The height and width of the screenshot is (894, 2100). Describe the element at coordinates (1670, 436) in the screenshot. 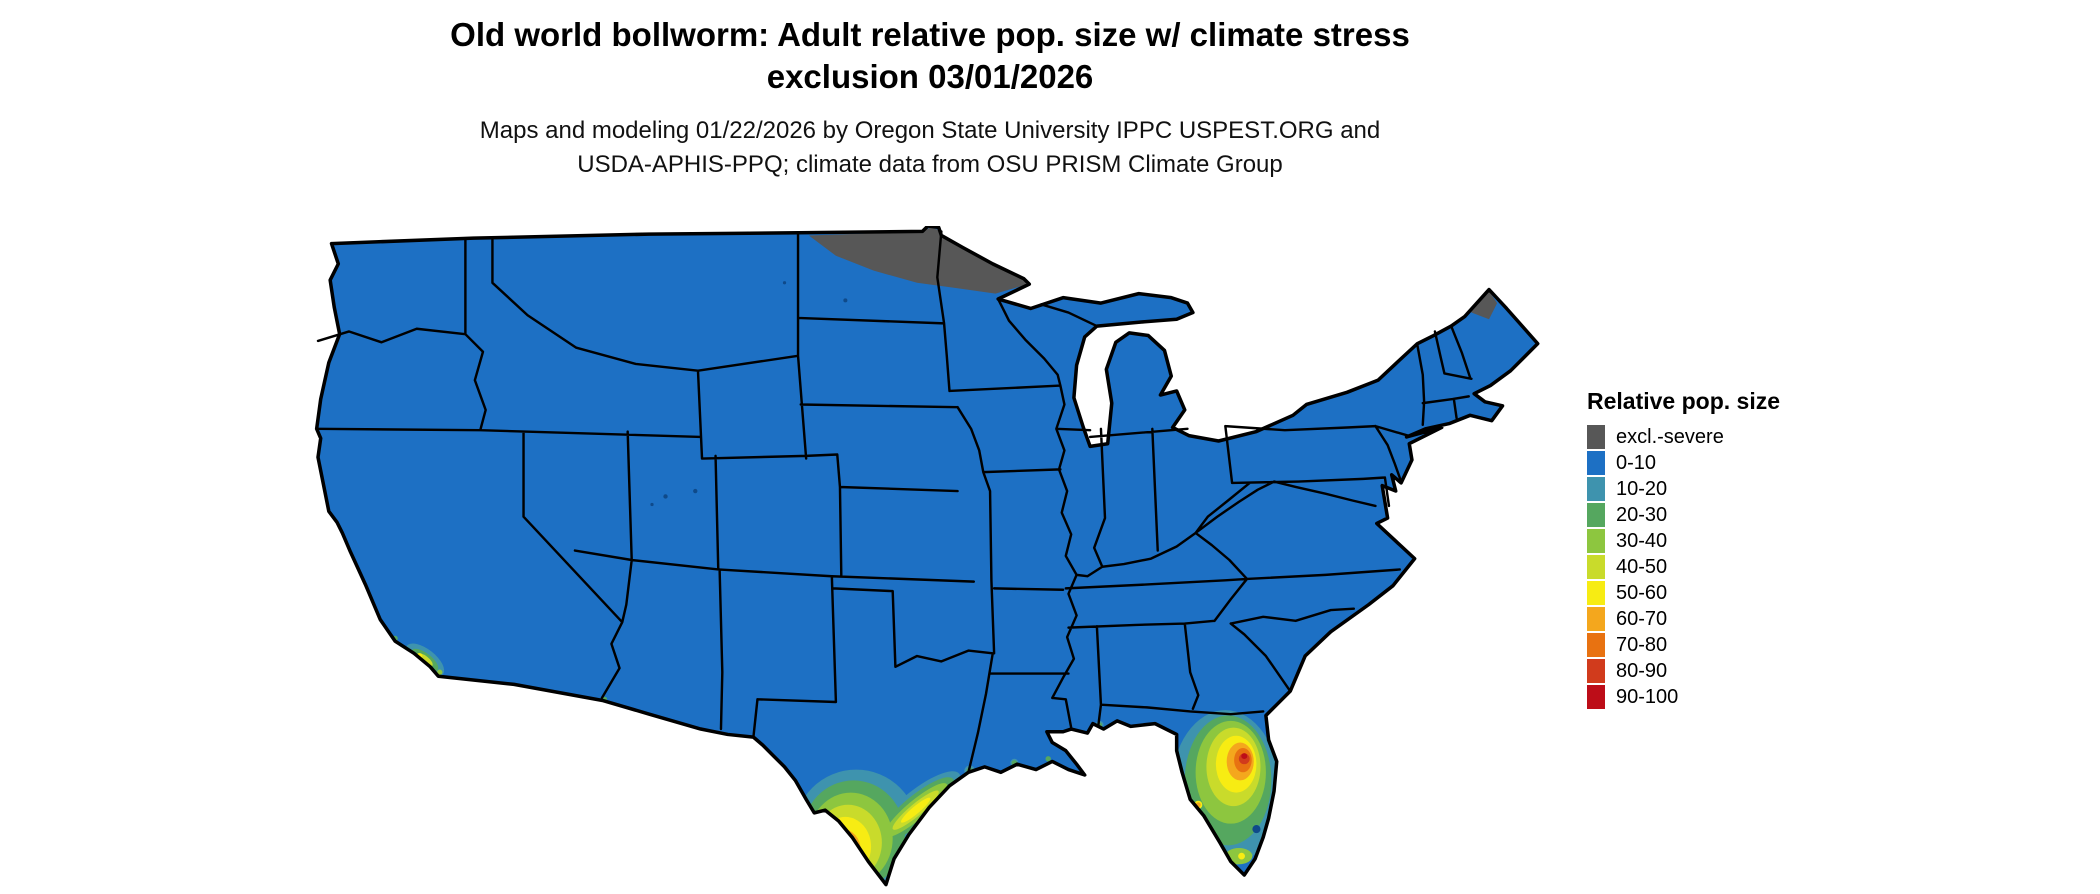

I see `legend-item-label: excl.-severe` at that location.